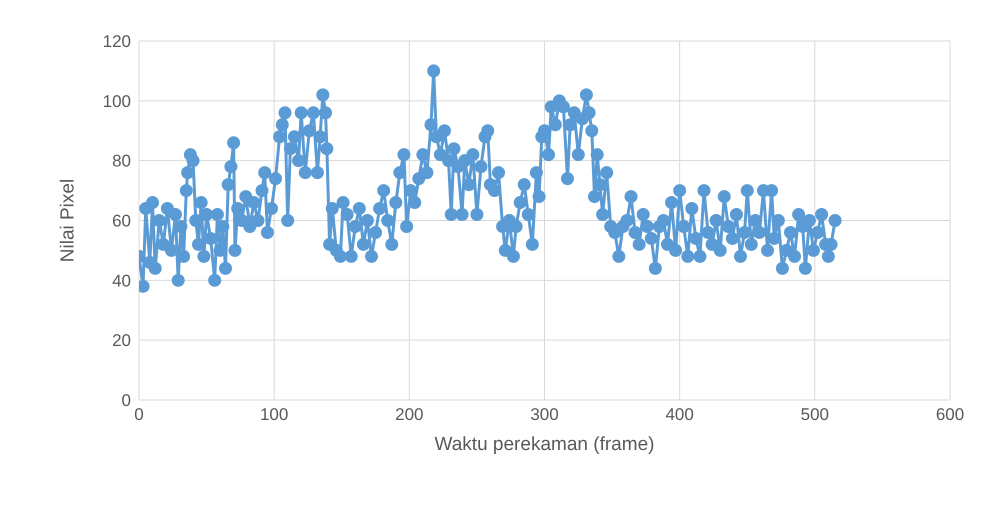 The width and height of the screenshot is (981, 508). Describe the element at coordinates (121, 280) in the screenshot. I see `y-tick-label: 40` at that location.